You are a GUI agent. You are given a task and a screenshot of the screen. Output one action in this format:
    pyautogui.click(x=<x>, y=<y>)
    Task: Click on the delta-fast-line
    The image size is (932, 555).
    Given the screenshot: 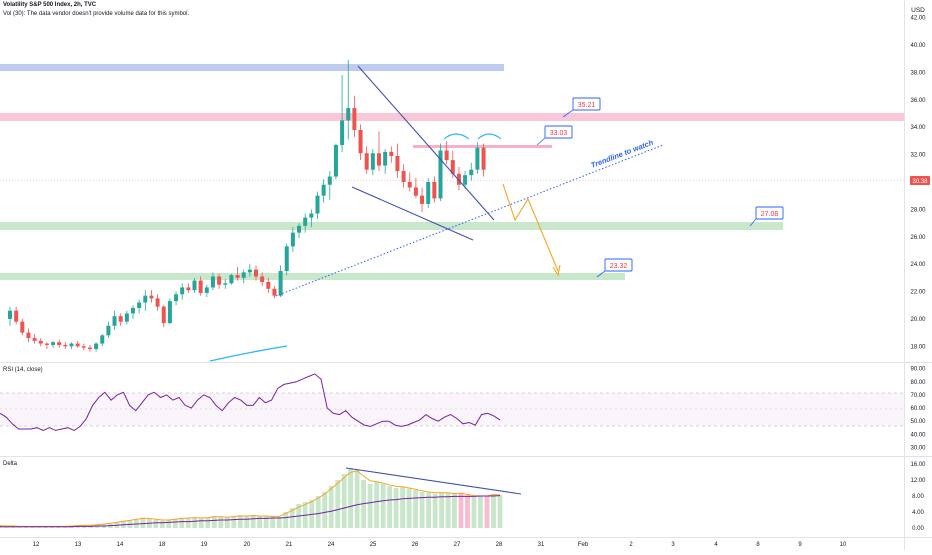 What is the action you would take?
    pyautogui.click(x=250, y=498)
    